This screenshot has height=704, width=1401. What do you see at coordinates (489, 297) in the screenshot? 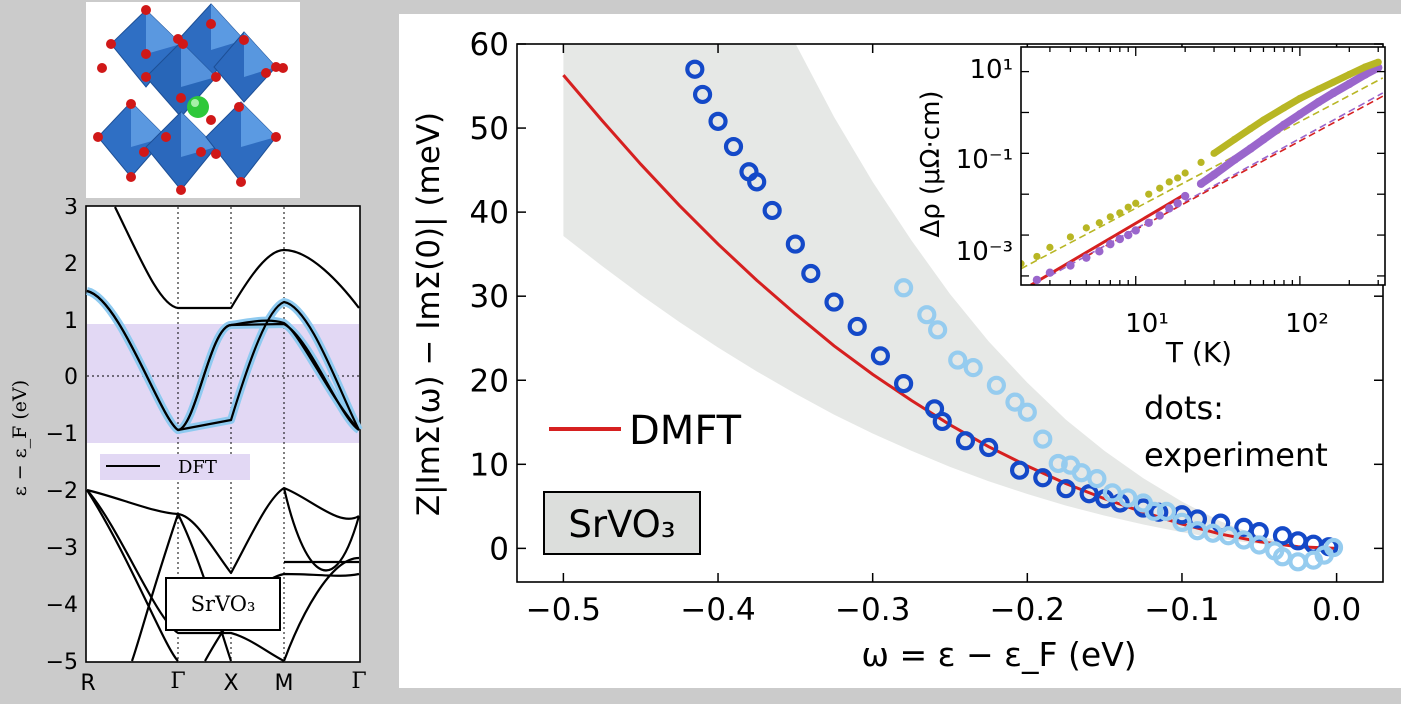
I see `y-tick-label: 30` at bounding box center [489, 297].